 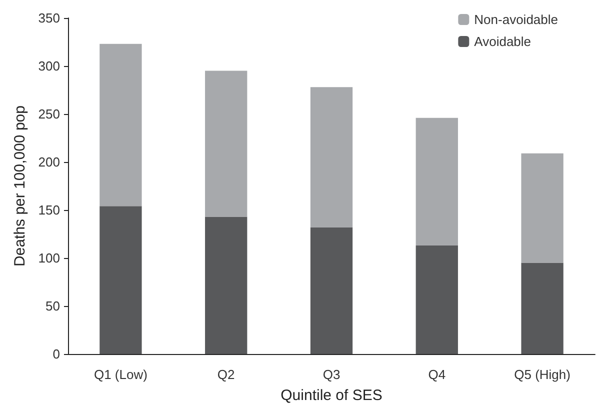 What do you see at coordinates (49, 210) in the screenshot?
I see `y-tick-label: 150` at bounding box center [49, 210].